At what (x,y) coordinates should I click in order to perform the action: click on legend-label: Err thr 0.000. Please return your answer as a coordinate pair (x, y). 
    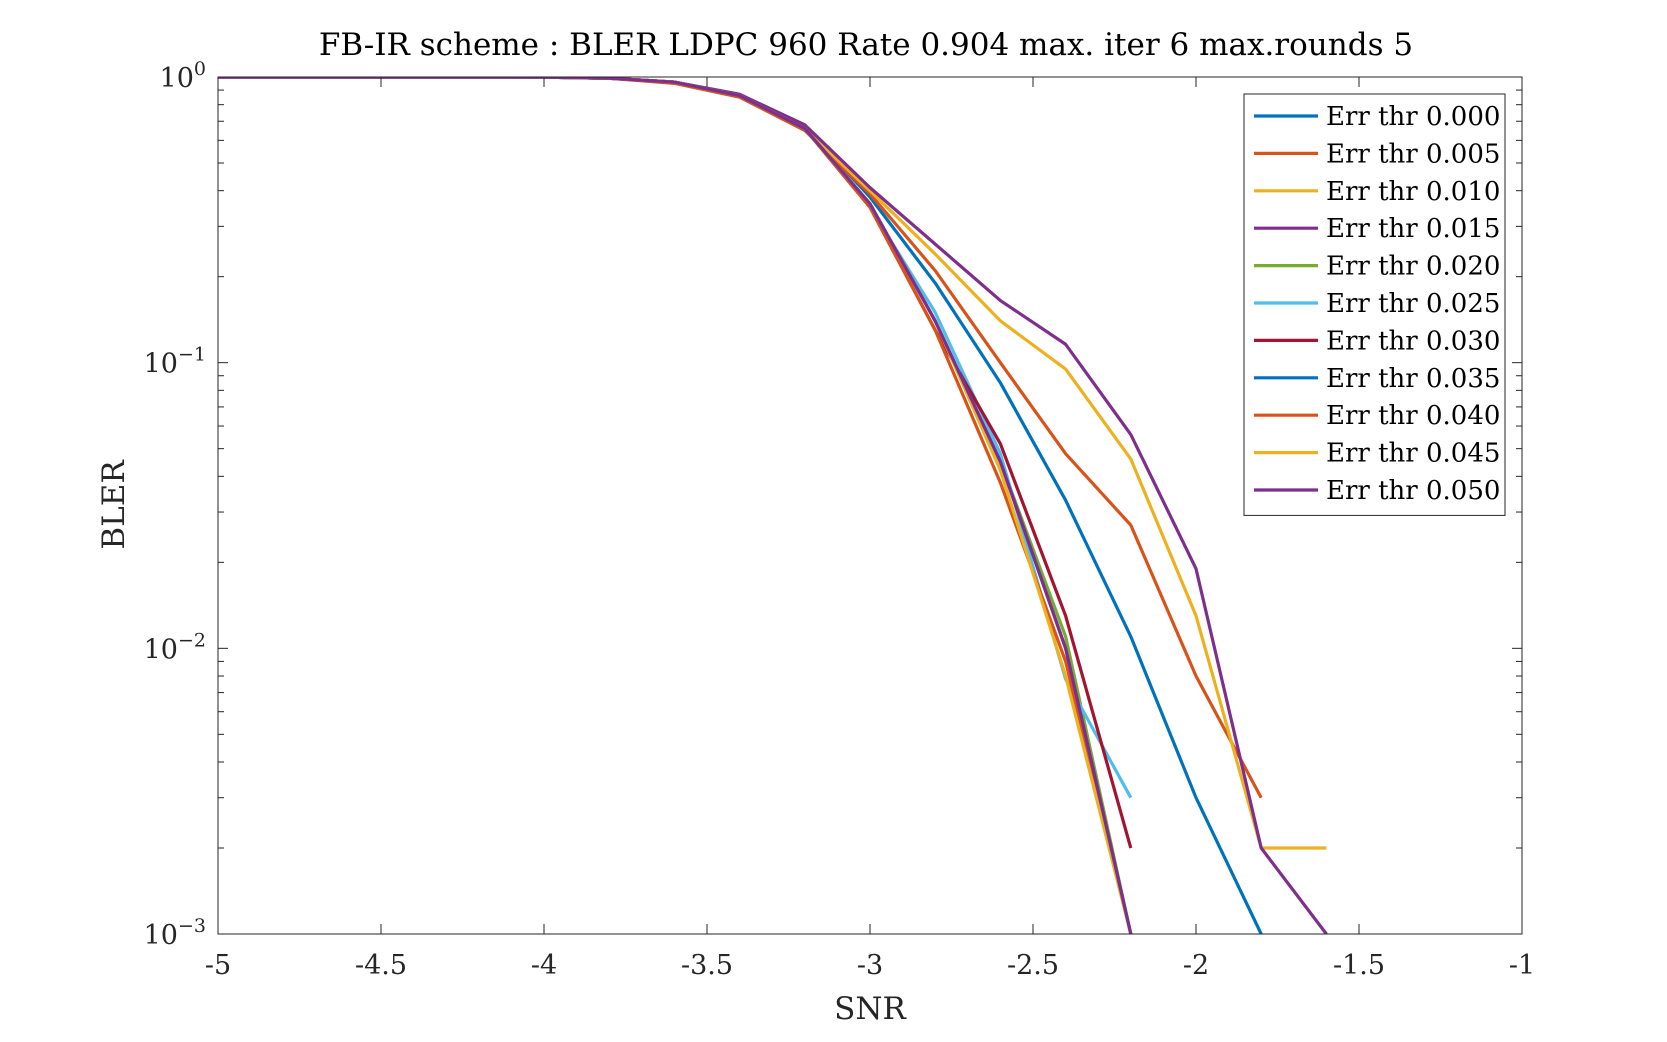
    Looking at the image, I should click on (1413, 117).